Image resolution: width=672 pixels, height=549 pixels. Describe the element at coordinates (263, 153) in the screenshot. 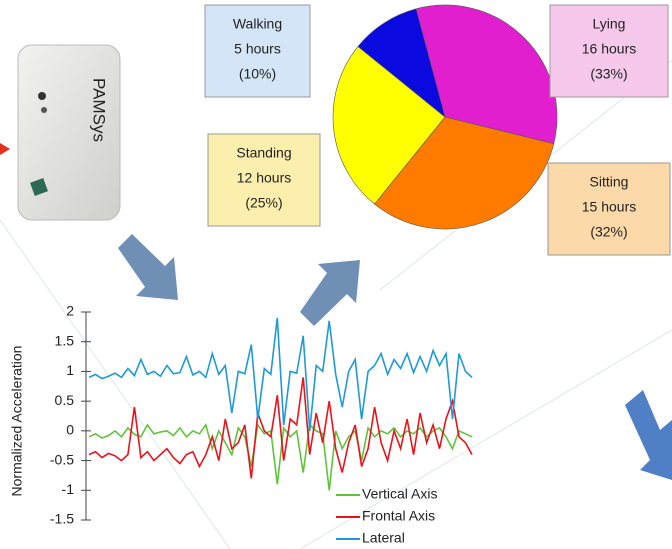

I see `category-label: Standing` at that location.